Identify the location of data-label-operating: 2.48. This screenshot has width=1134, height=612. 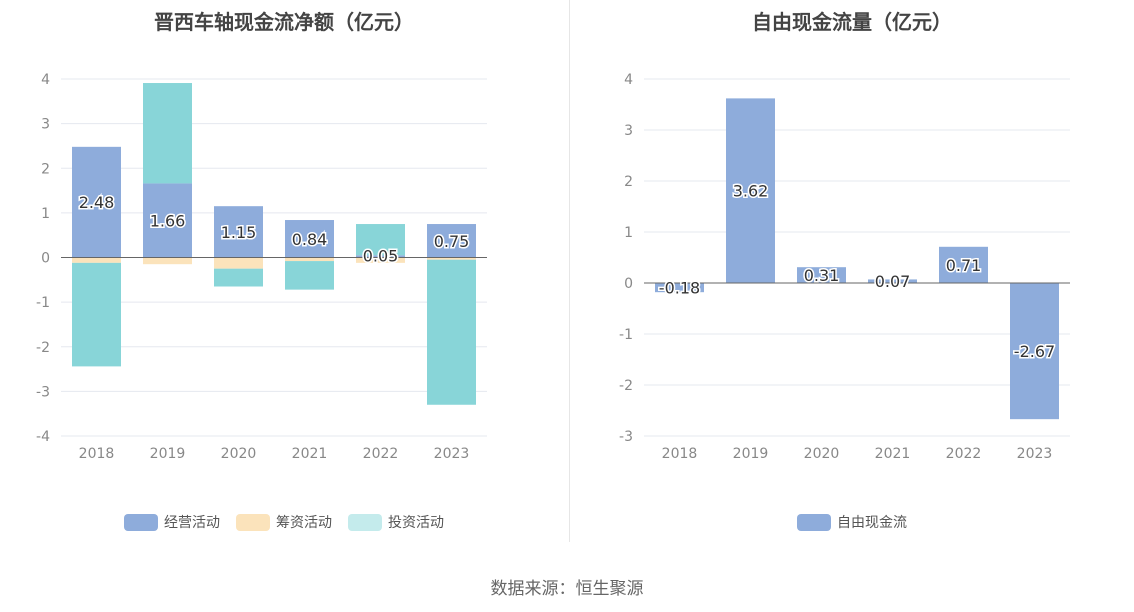
(97, 202).